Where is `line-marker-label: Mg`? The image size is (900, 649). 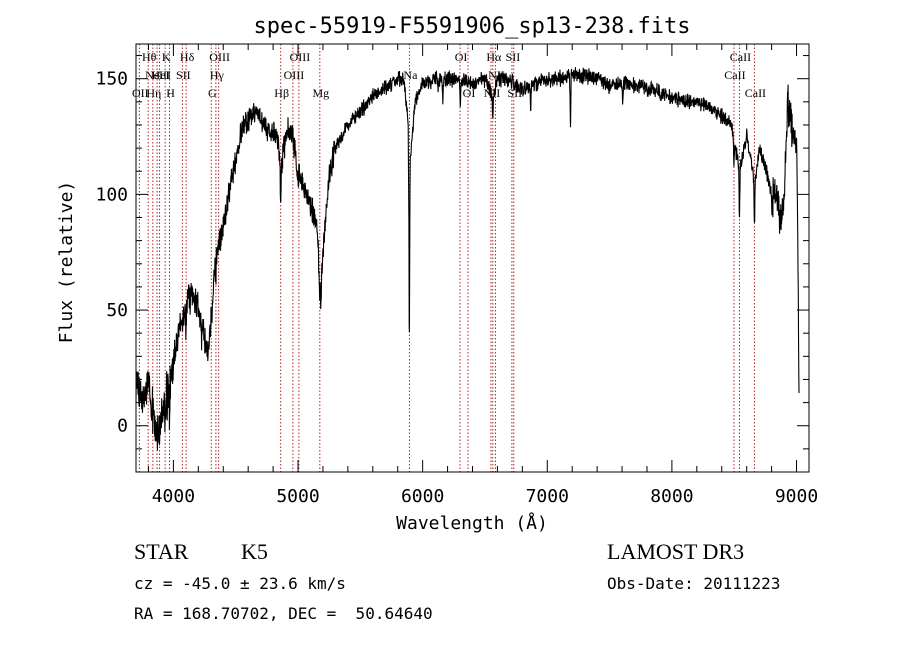
line-marker-label: Mg is located at coordinates (320, 93).